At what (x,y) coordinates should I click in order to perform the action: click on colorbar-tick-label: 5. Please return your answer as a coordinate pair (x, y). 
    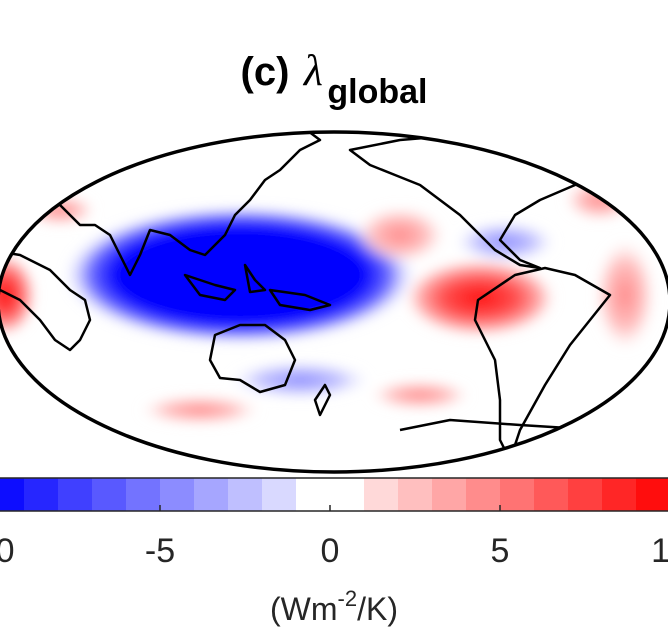
    Looking at the image, I should click on (500, 551).